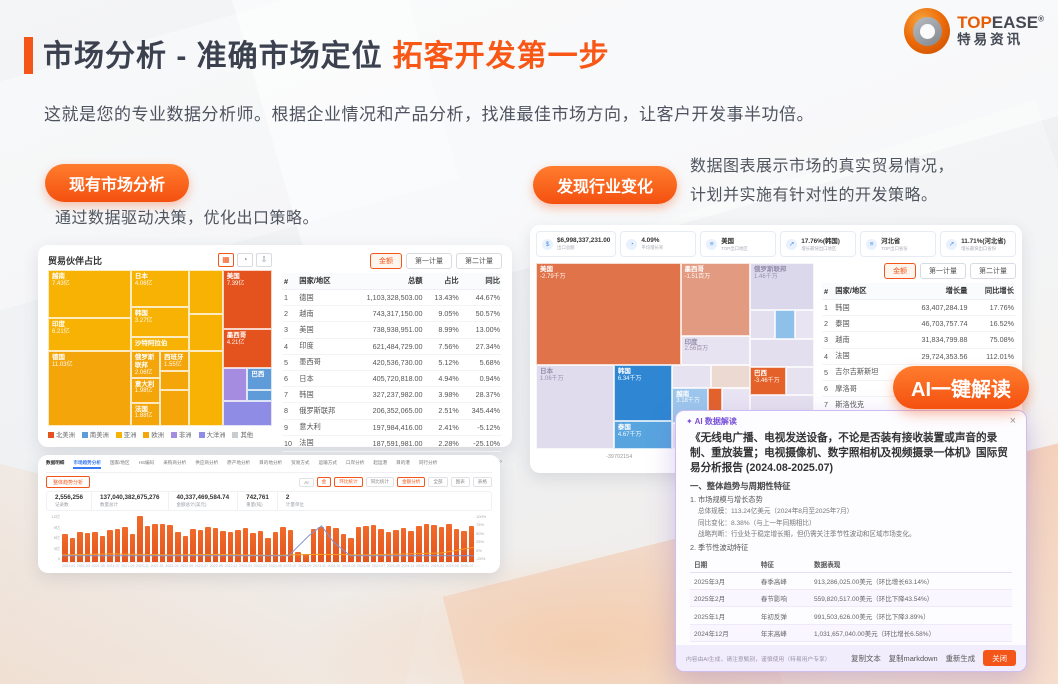  Describe the element at coordinates (392, 443) in the screenshot. I see `table-row: 10 法国 187,591,981.00 2.28% -25.10%` at that location.